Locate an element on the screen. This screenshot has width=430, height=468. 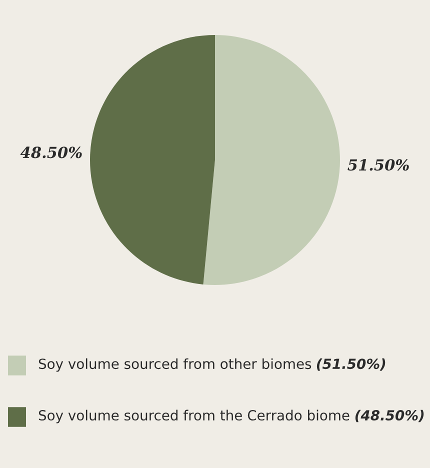
legend-label: Soy volume sourced from other biomes is located at coordinates (175, 365).